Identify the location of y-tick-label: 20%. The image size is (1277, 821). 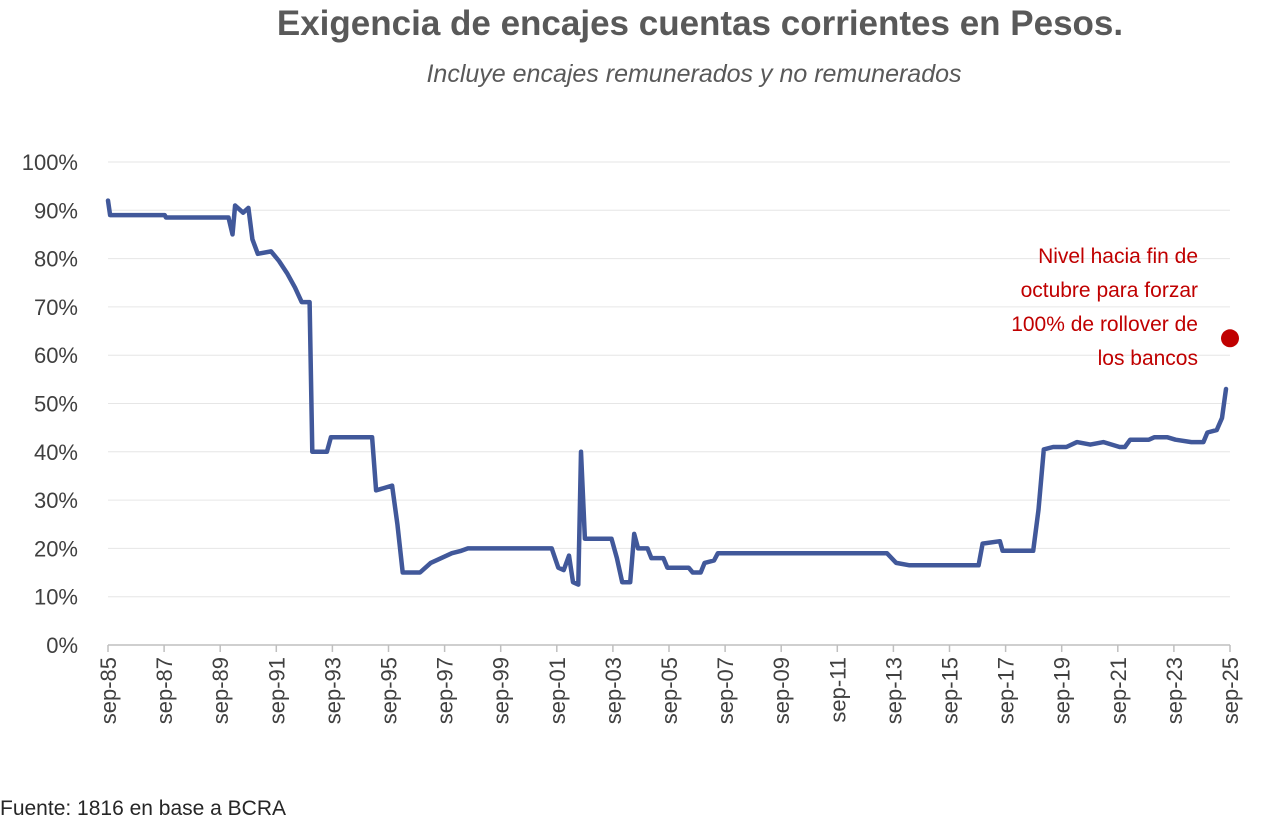
(56, 548).